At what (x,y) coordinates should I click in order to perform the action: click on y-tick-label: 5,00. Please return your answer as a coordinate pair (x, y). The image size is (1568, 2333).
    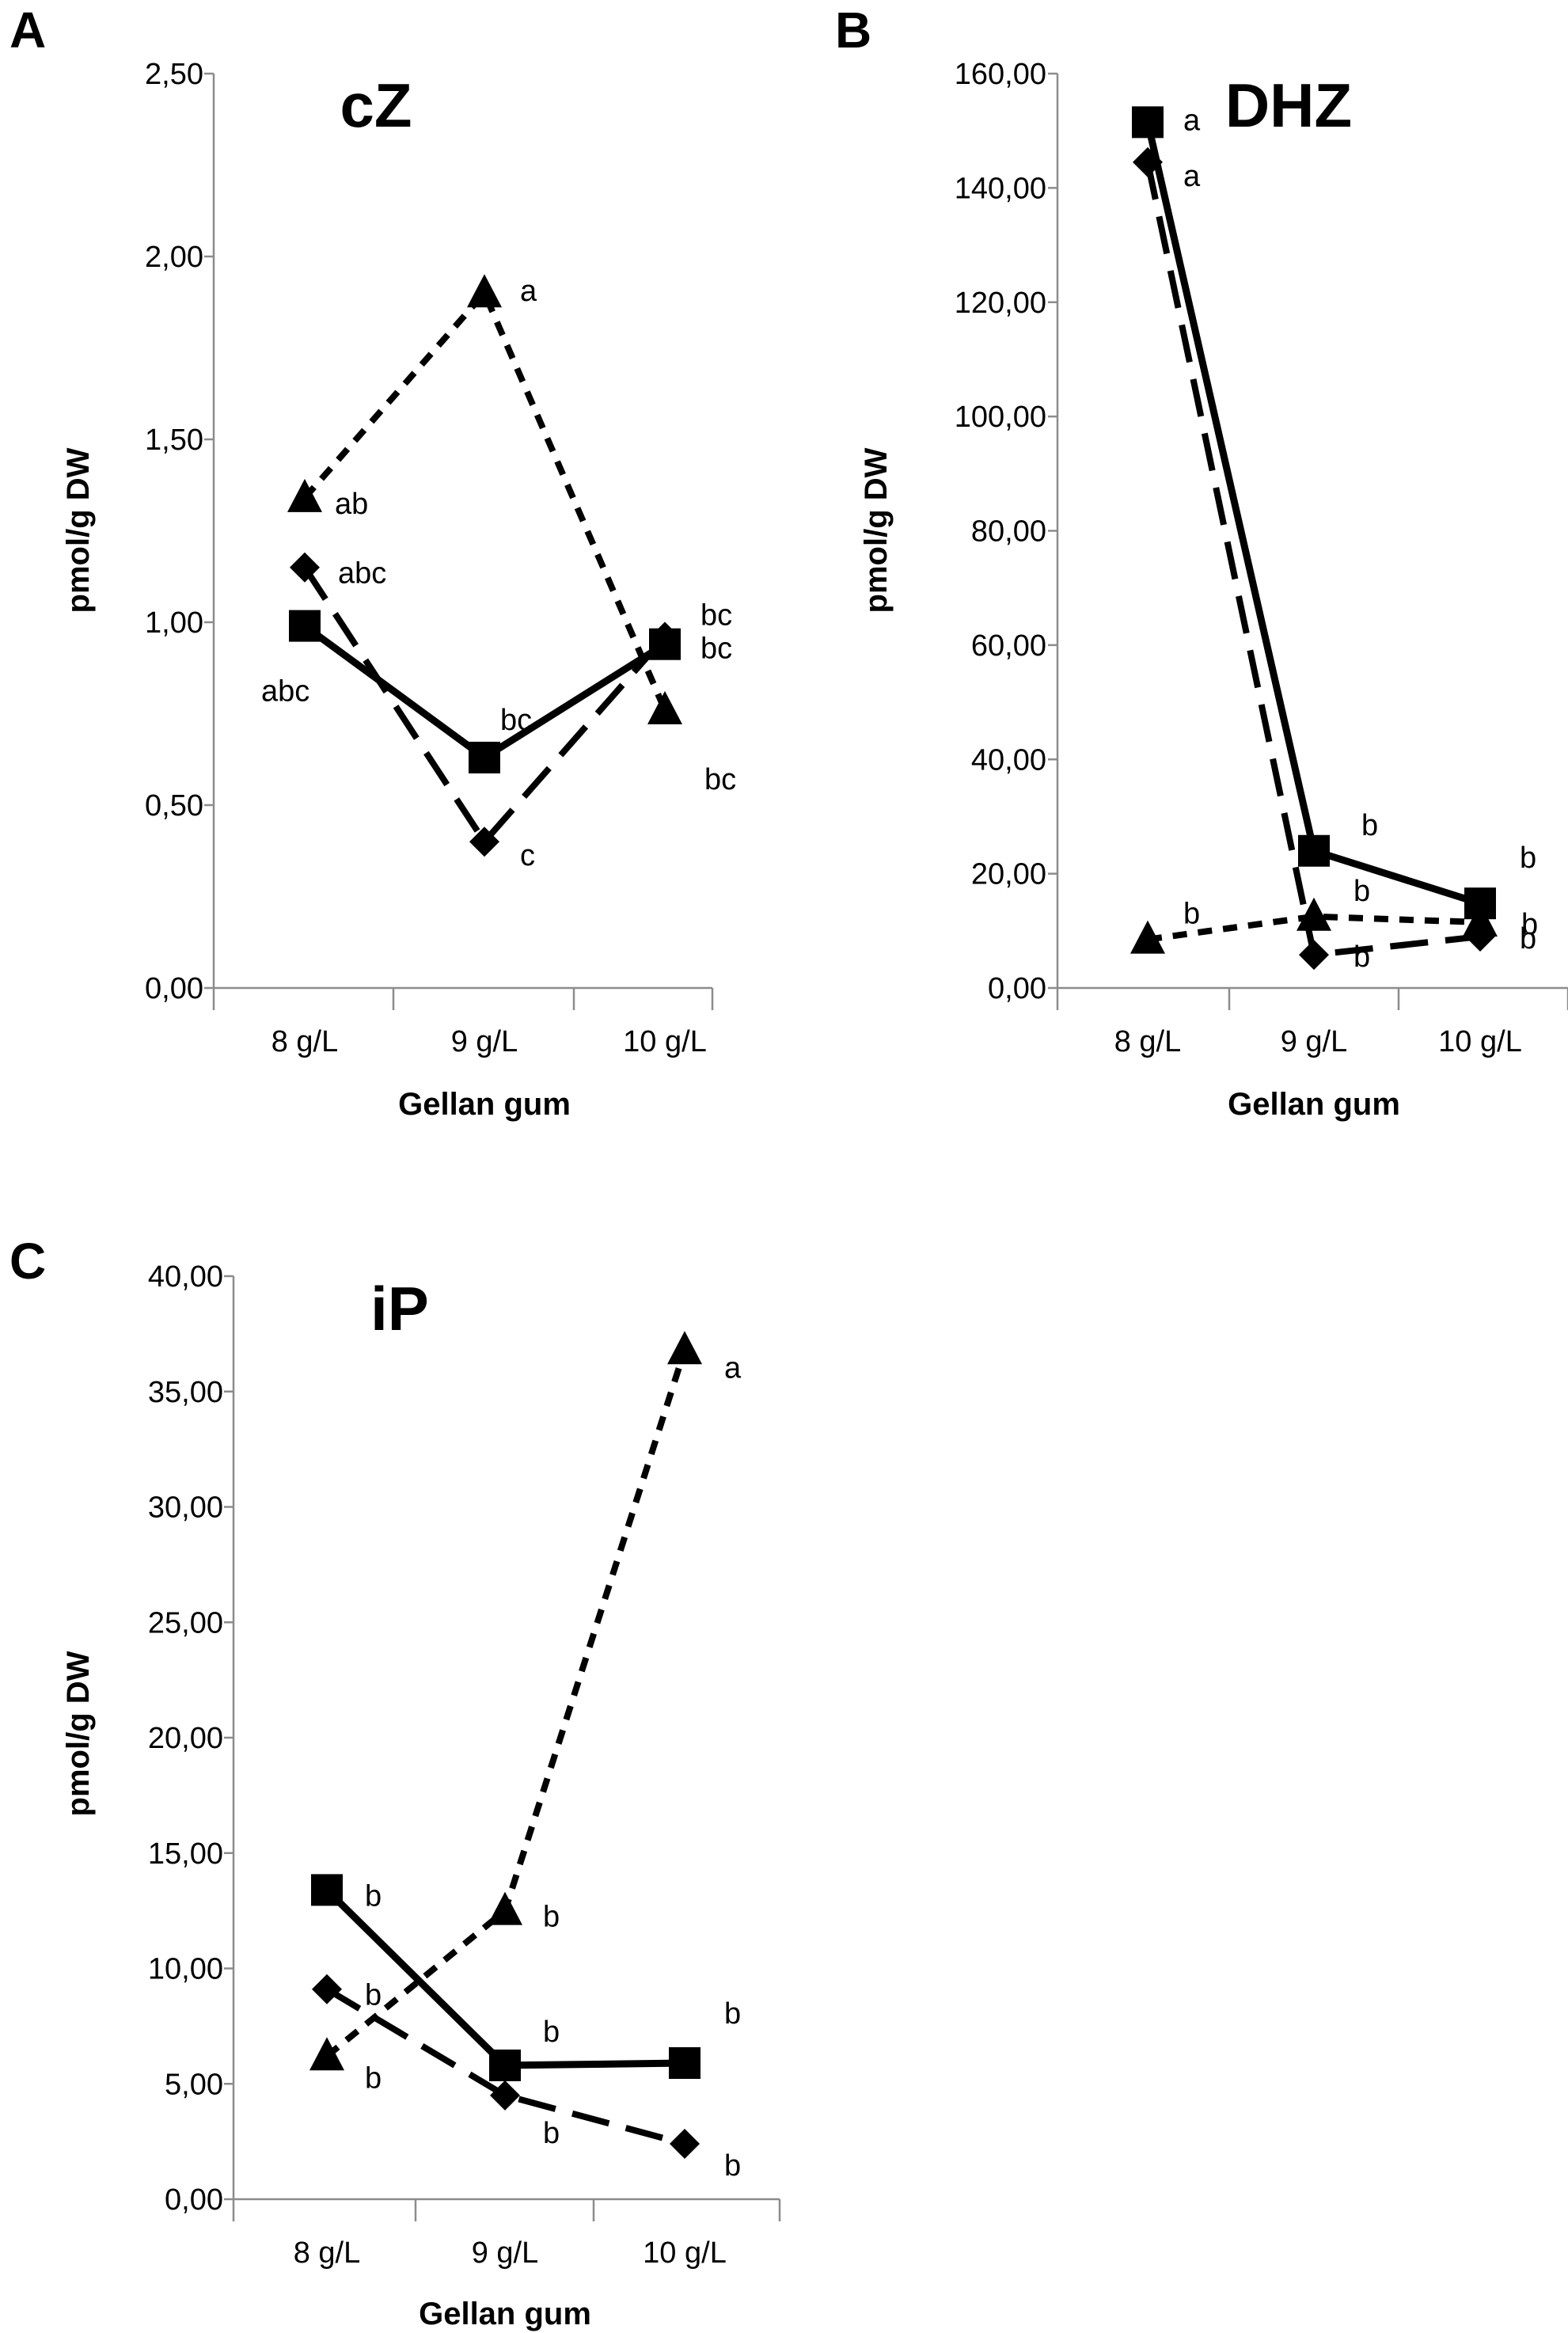
    Looking at the image, I should click on (194, 2084).